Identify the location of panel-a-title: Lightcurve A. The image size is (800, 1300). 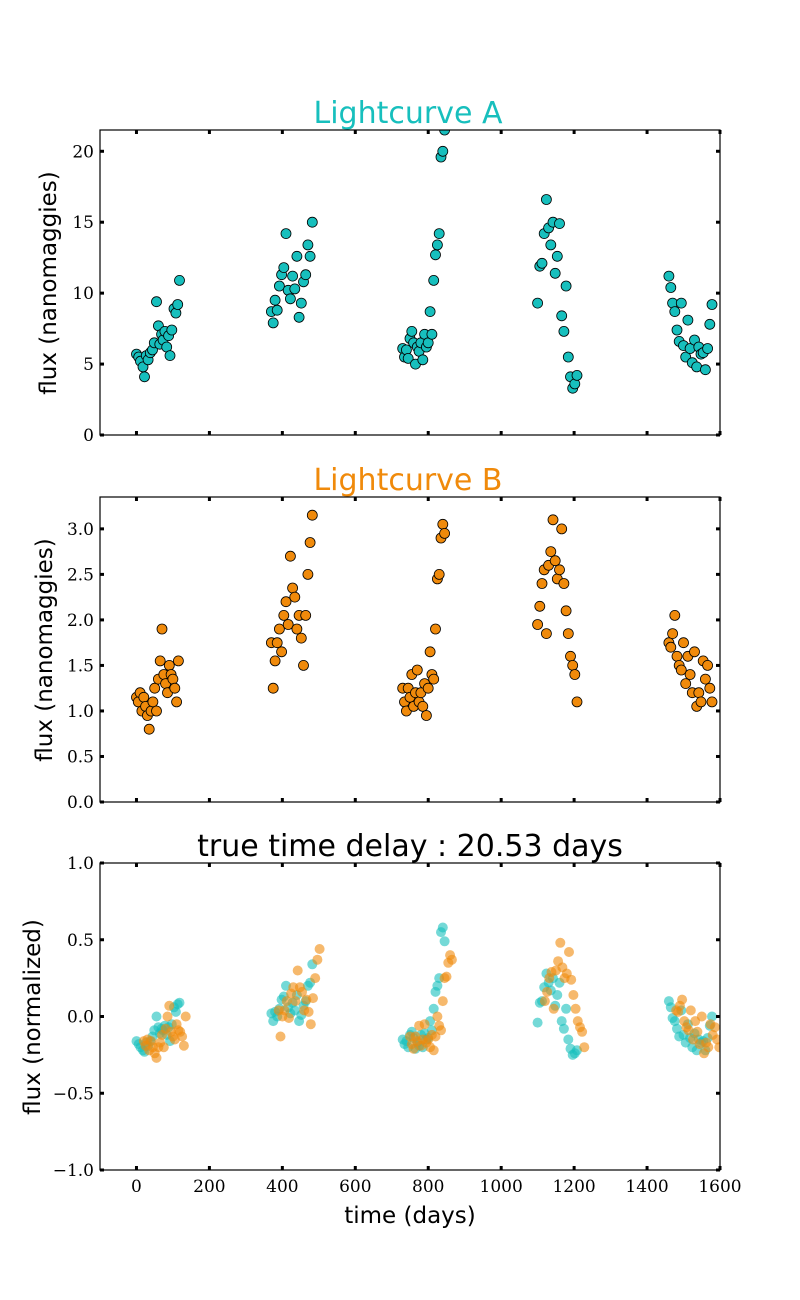
(408, 113).